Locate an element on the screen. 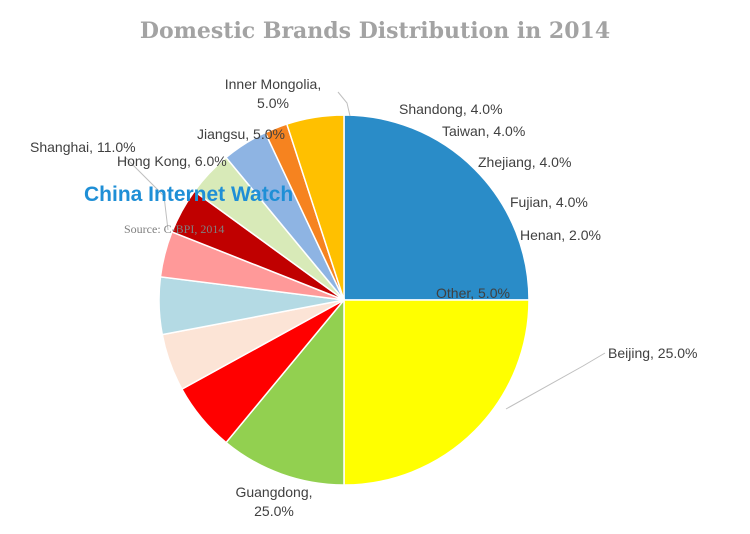 This screenshot has width=750, height=534. slice-label-jiangsu: Jiangsu, 5.0% is located at coordinates (241, 134).